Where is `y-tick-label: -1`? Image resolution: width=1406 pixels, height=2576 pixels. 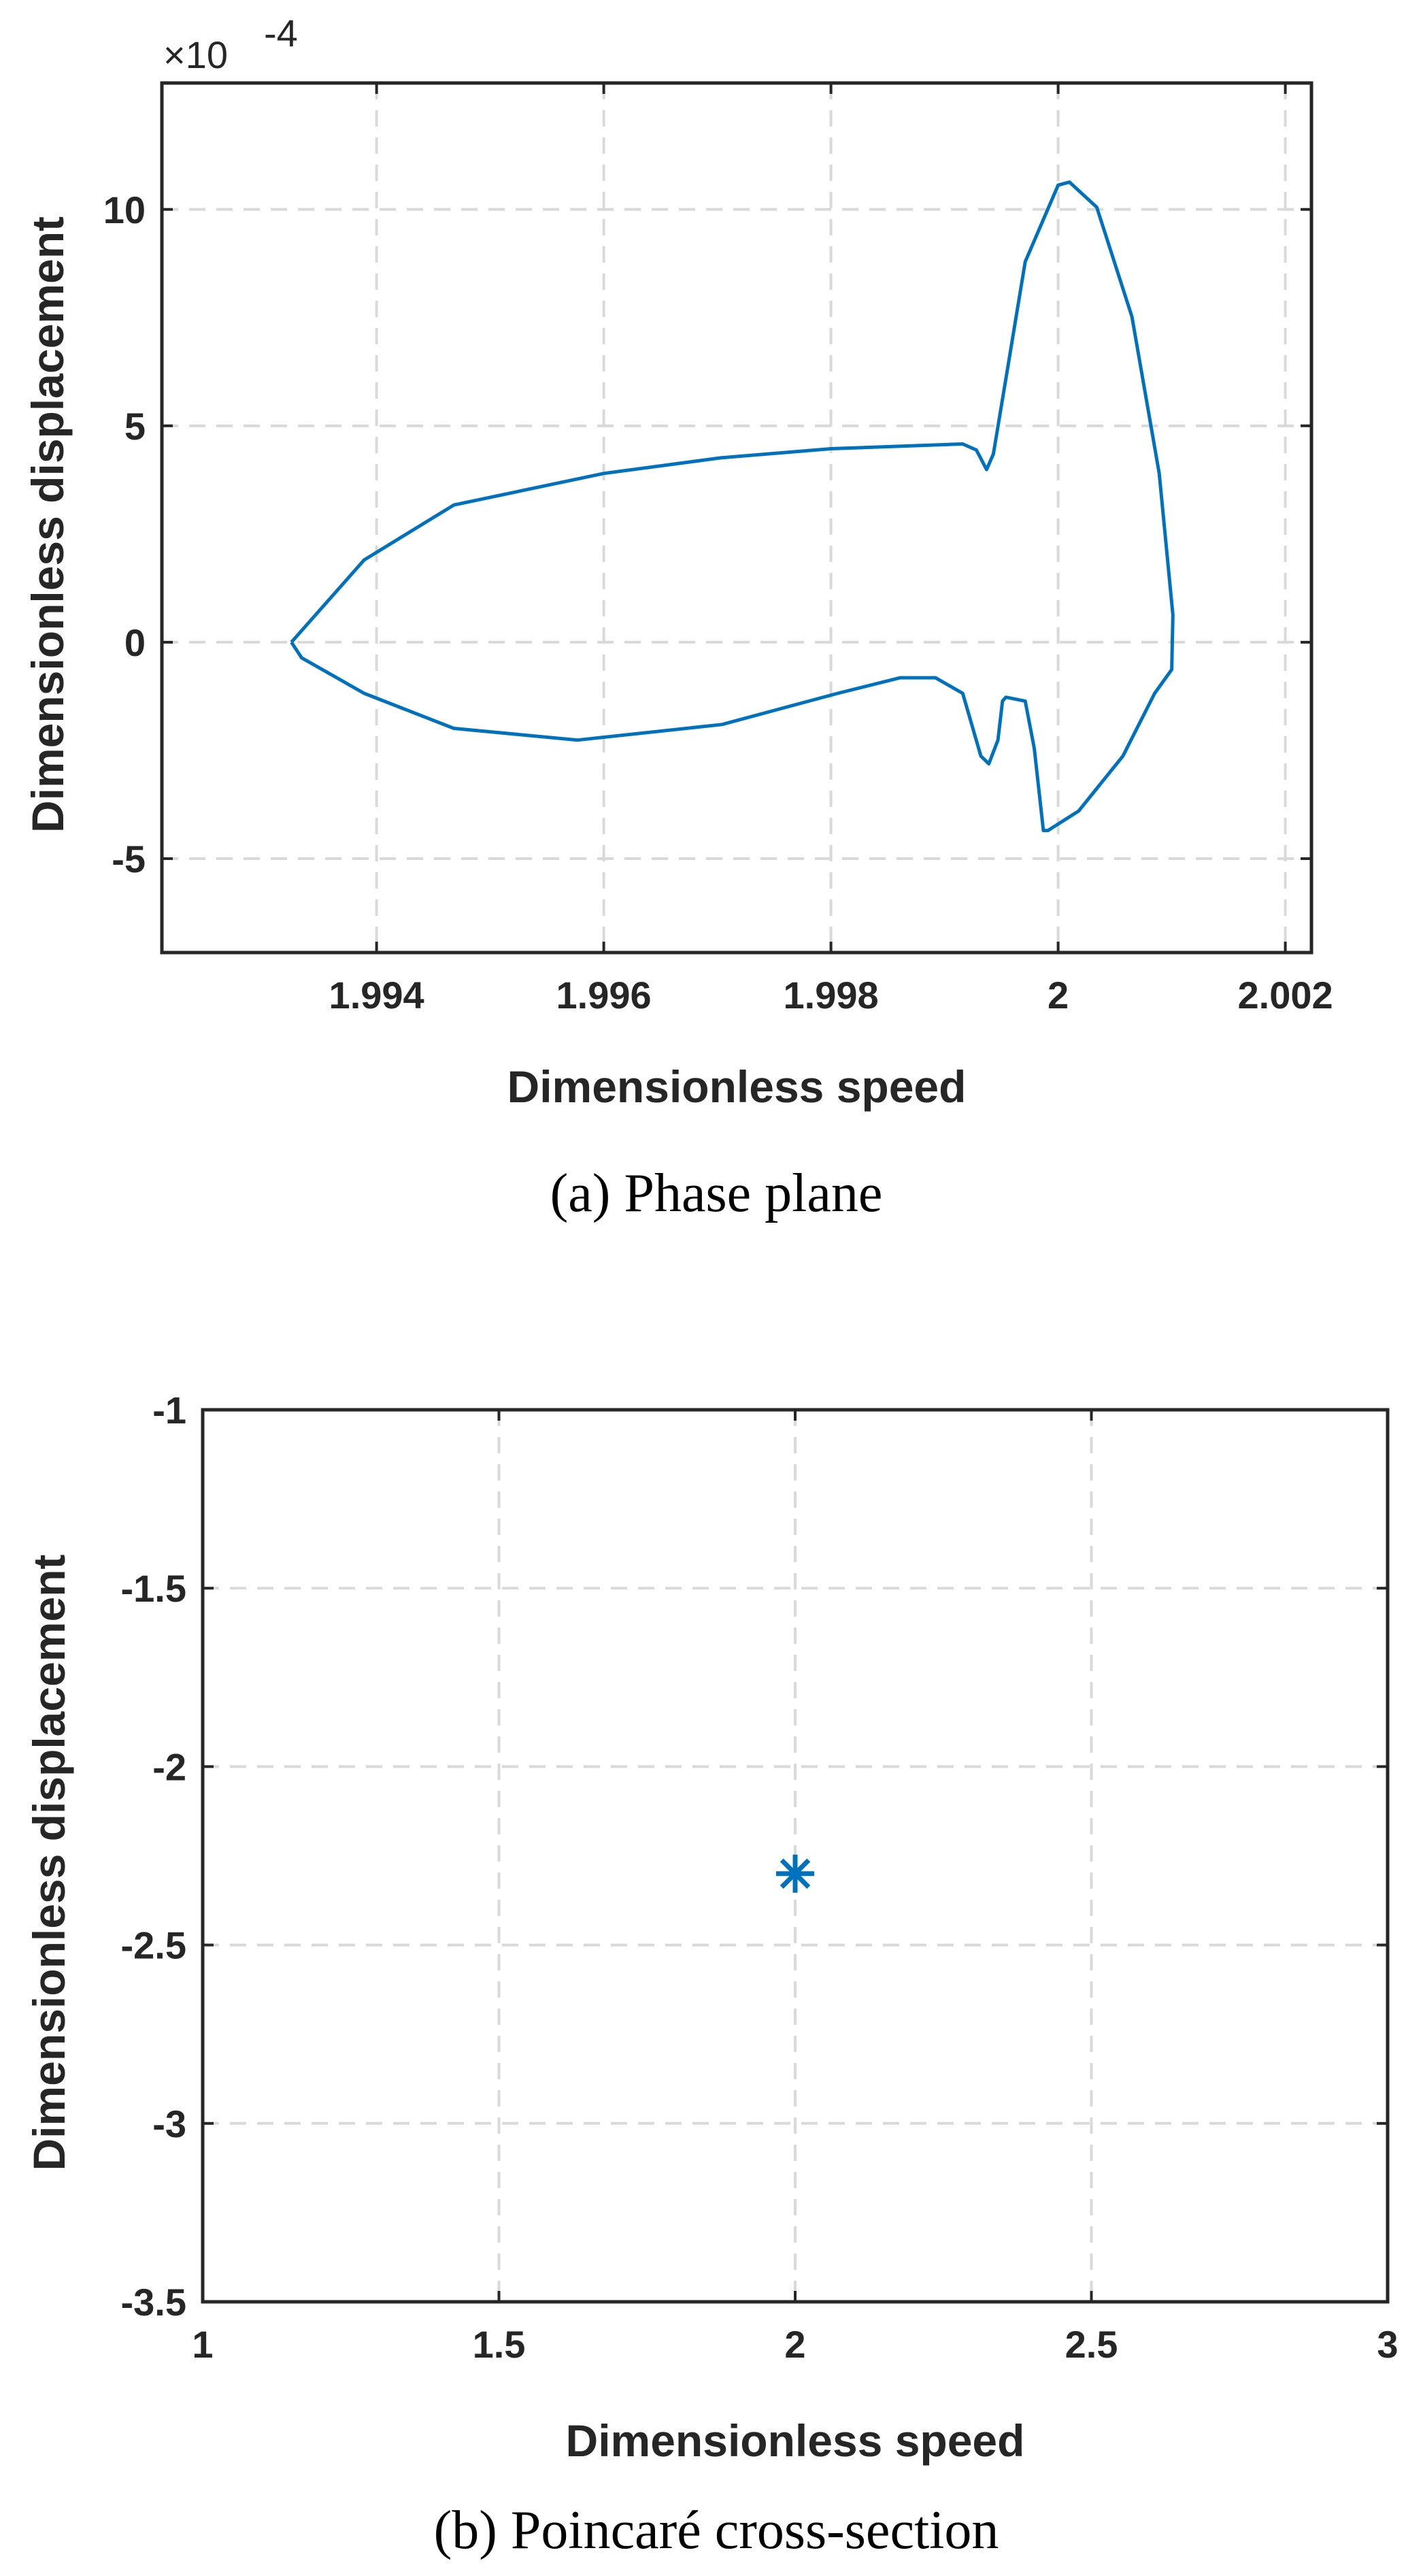
y-tick-label: -1 is located at coordinates (169, 1411).